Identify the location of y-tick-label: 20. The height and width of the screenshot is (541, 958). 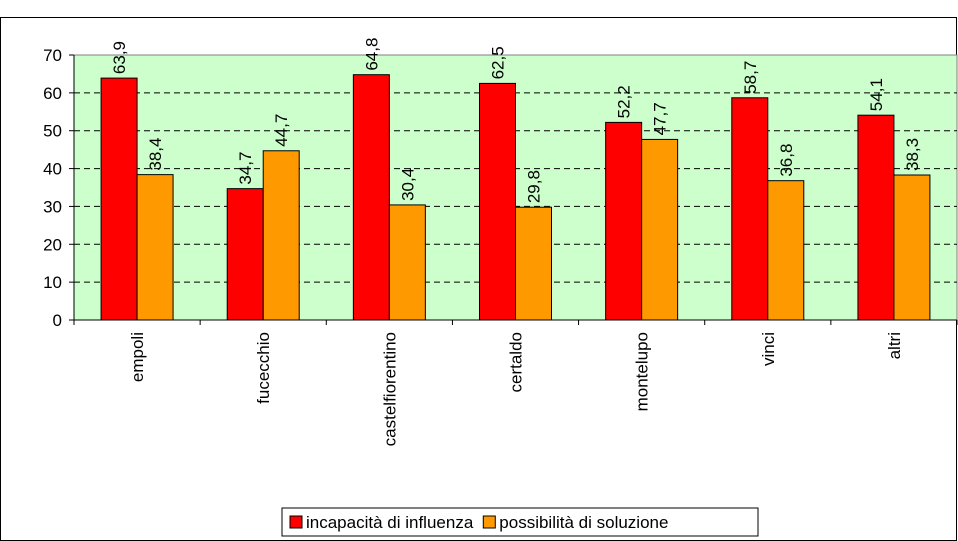
(52, 244).